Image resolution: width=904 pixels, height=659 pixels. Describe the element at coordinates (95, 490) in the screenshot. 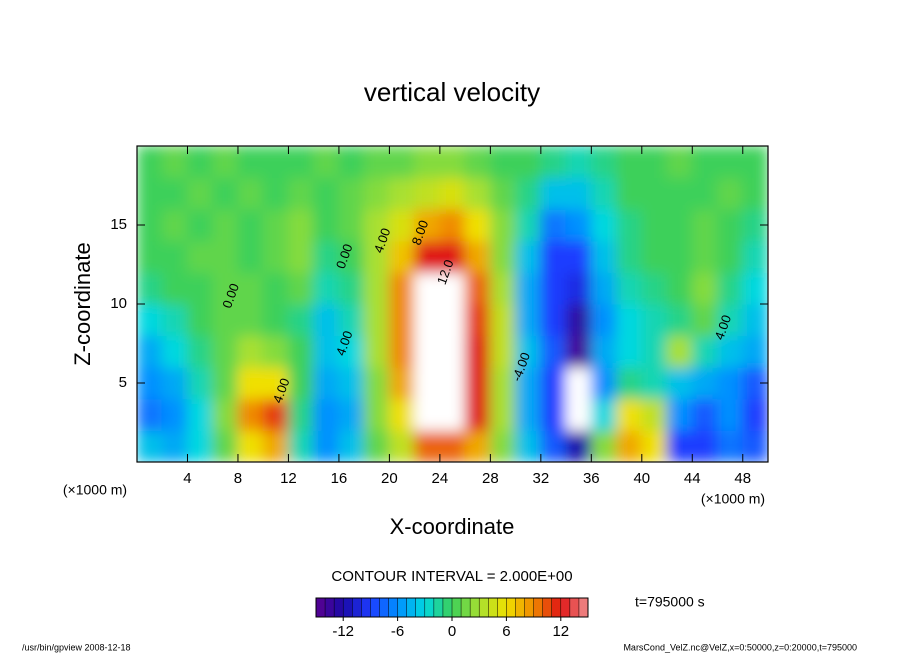

I see `y-axis-units: (×1000 m)` at that location.